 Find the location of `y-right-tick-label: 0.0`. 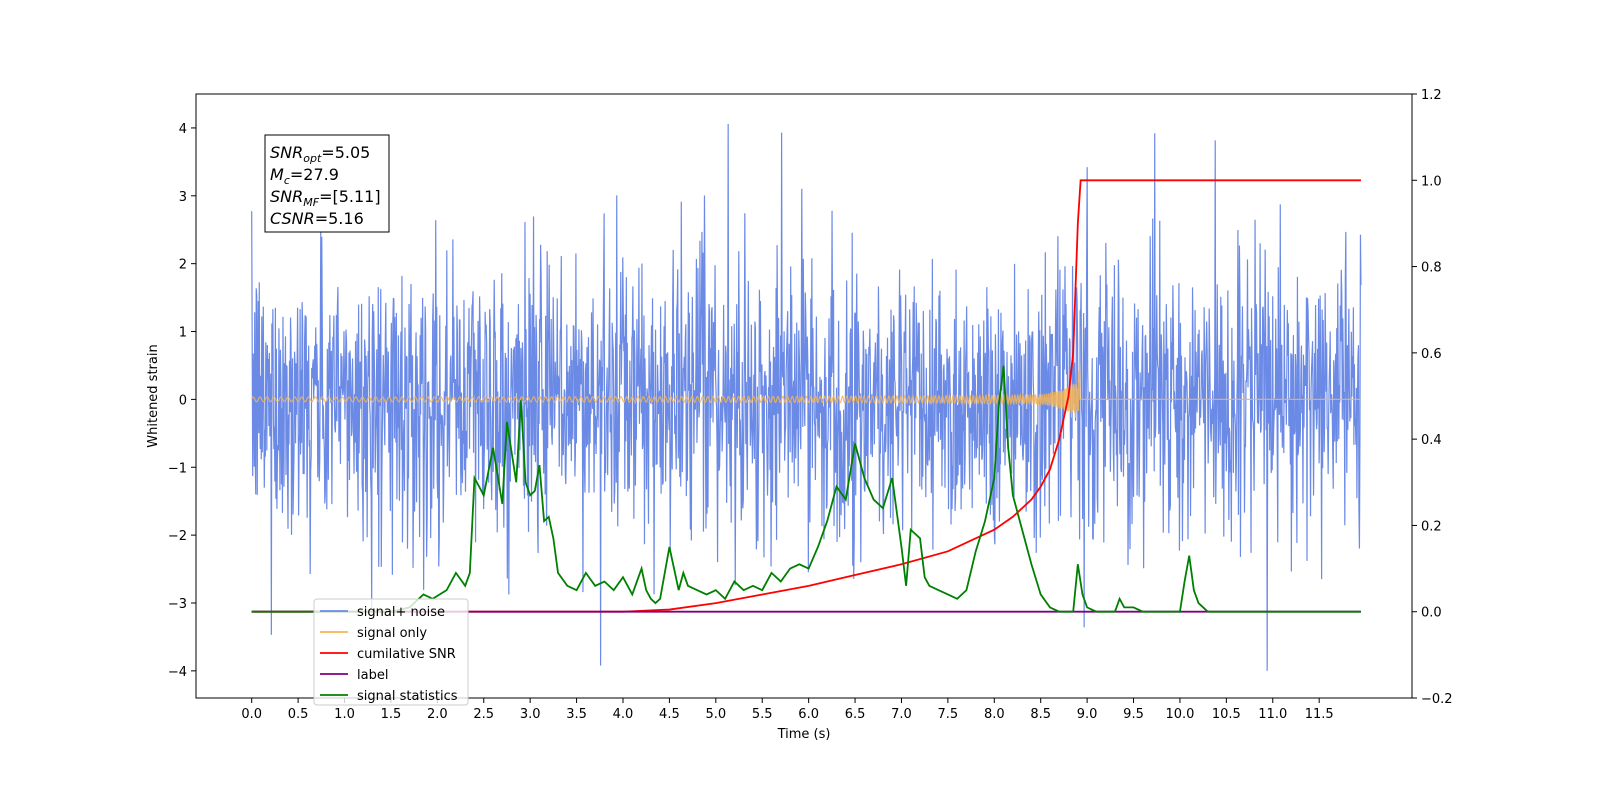

y-right-tick-label: 0.0 is located at coordinates (1431, 613).